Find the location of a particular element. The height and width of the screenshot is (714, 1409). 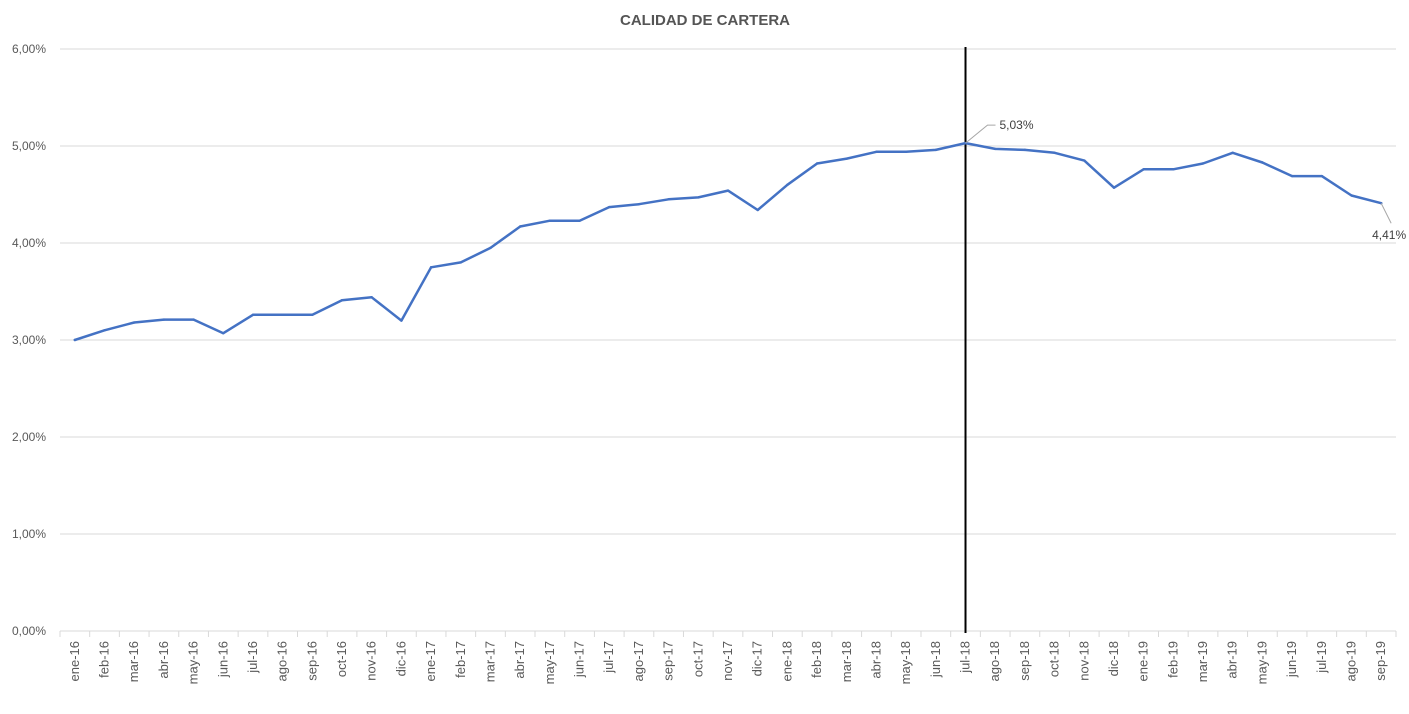

x-tick-label: nov-18 is located at coordinates (1083, 661).